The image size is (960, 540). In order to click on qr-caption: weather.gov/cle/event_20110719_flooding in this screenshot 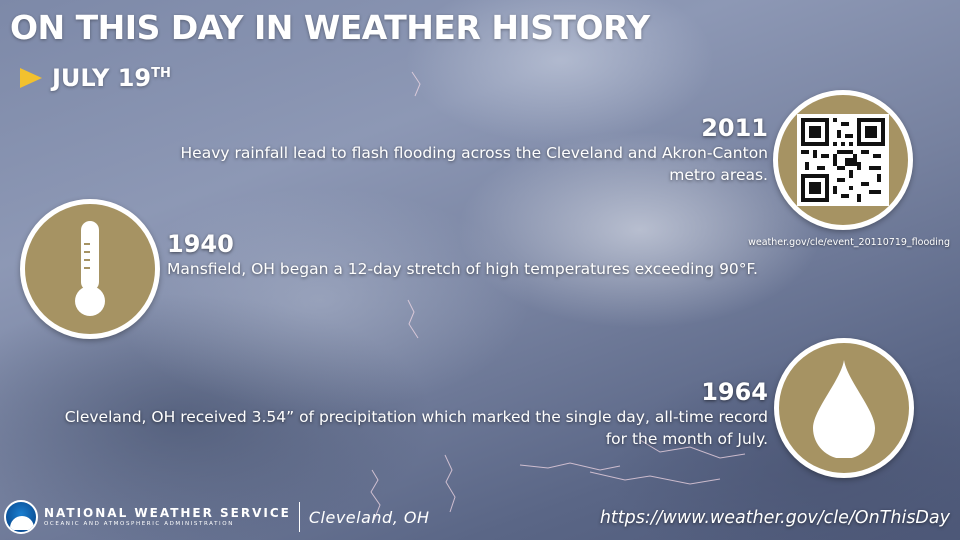, I will do `click(849, 242)`.